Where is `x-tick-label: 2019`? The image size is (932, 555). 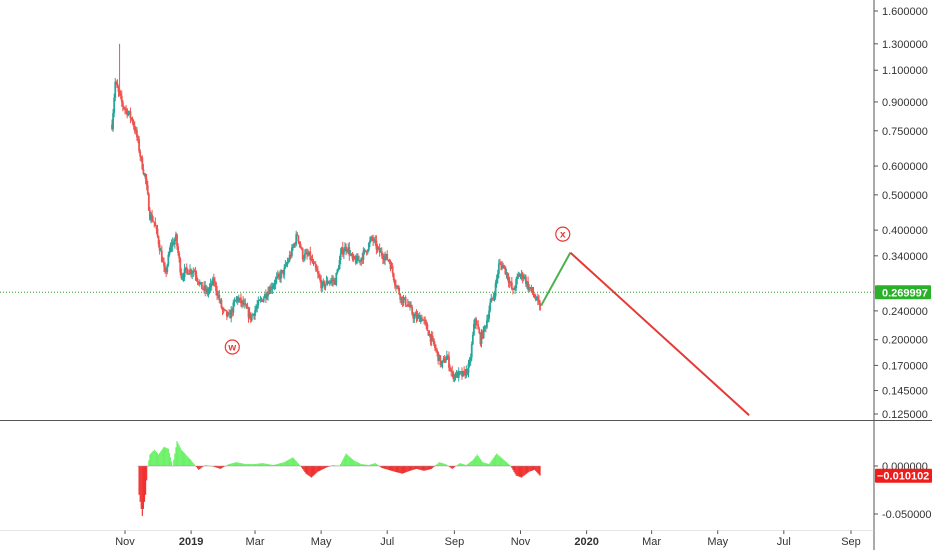
x-tick-label: 2019 is located at coordinates (191, 542).